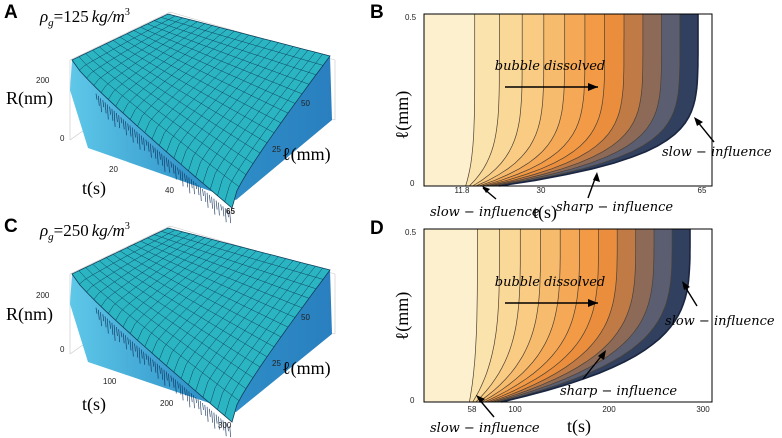 The width and height of the screenshot is (782, 438). What do you see at coordinates (486, 189) in the screenshot?
I see `arrowhead-slow-left-b` at bounding box center [486, 189].